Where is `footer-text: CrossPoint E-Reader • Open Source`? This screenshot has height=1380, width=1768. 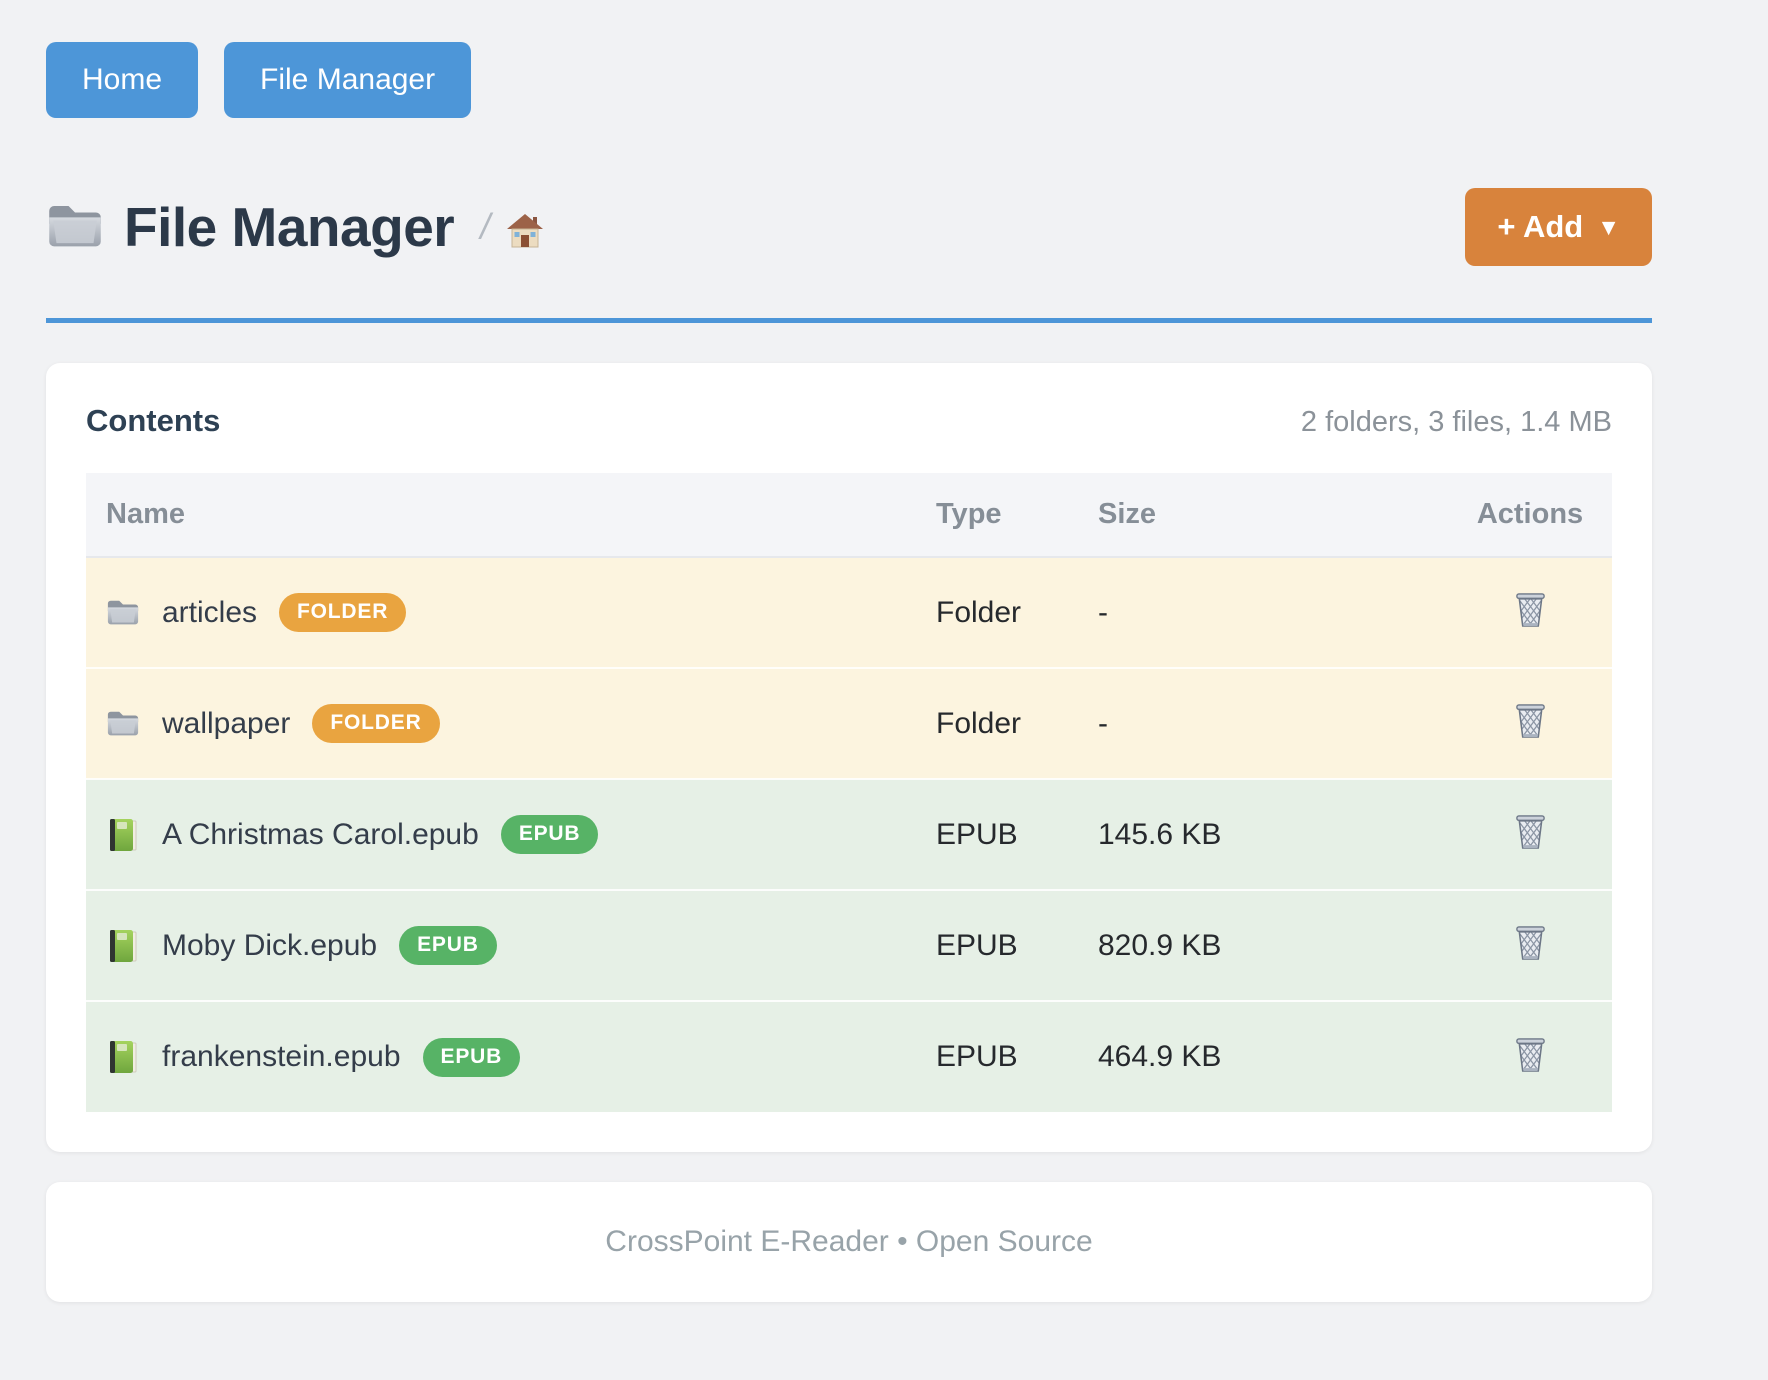
footer-text: CrossPoint E-Reader • Open Source is located at coordinates (849, 1241).